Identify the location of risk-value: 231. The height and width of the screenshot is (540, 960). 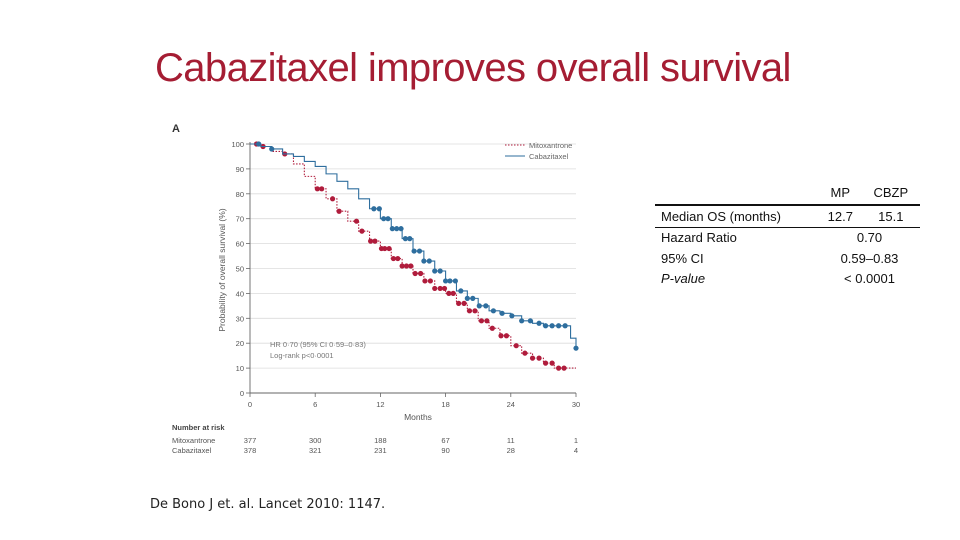
(380, 450).